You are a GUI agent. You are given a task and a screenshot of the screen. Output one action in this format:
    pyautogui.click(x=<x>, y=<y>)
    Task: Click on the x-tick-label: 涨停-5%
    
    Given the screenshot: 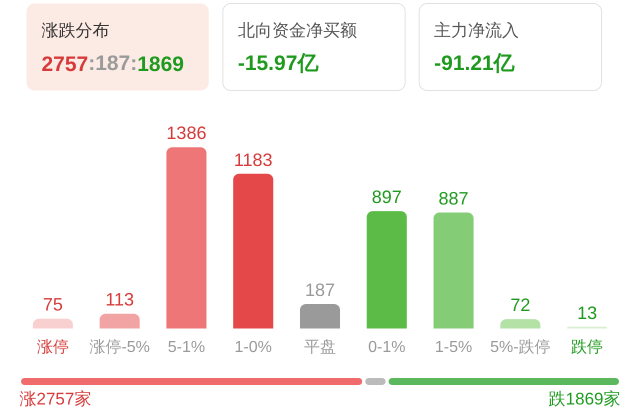 What is the action you would take?
    pyautogui.click(x=119, y=347)
    